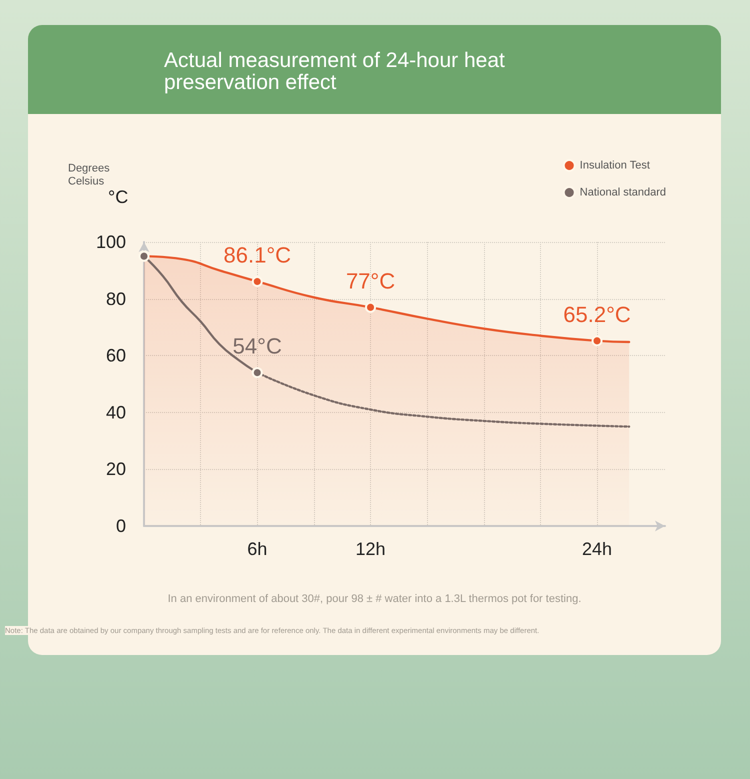 The width and height of the screenshot is (750, 779). Describe the element at coordinates (89, 175) in the screenshot. I see `y-axis-title: Degrees Celsius` at that location.